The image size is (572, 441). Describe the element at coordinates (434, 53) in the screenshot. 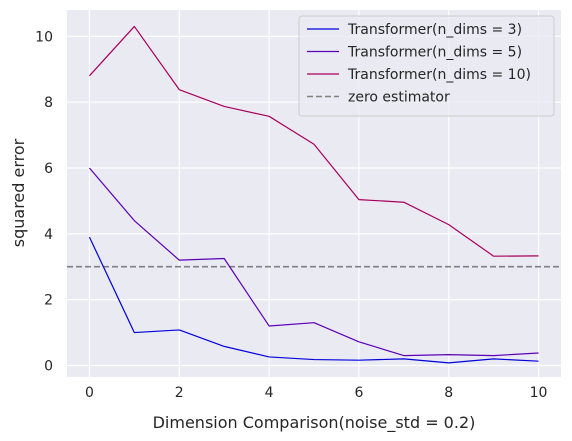

I see `legend-entry-label: Transformer(n_dims = 5)` at that location.